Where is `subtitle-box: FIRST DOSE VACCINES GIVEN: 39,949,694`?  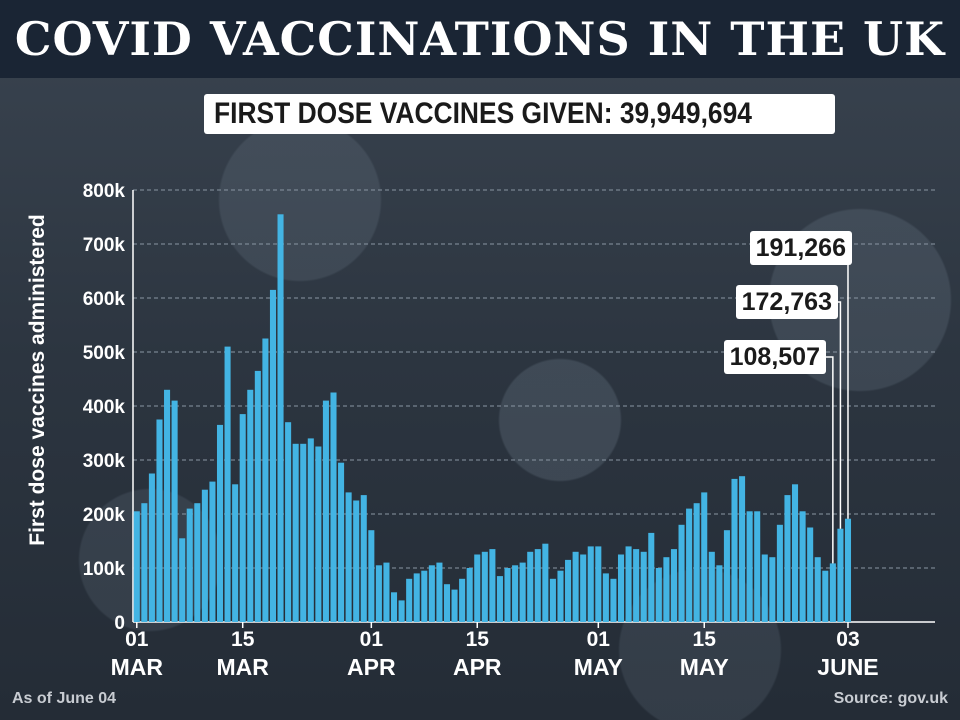 subtitle-box: FIRST DOSE VACCINES GIVEN: 39,949,694 is located at coordinates (520, 114).